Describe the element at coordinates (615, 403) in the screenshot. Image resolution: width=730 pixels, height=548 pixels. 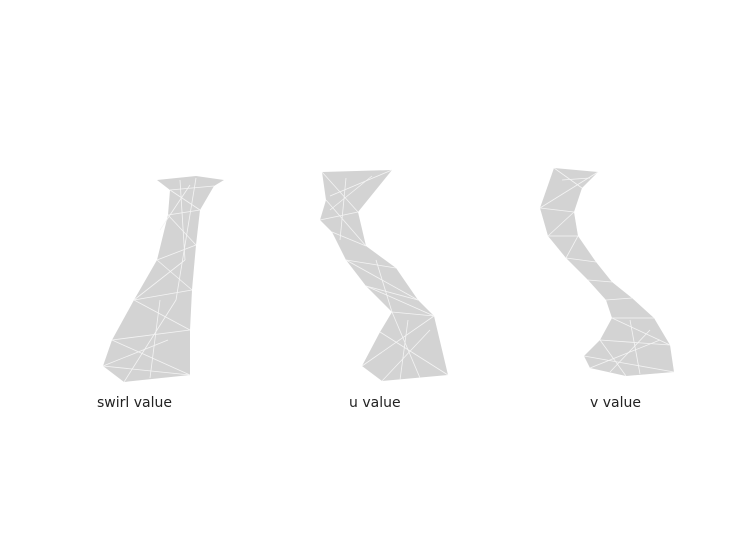
I see `v-value-label: v value` at that location.